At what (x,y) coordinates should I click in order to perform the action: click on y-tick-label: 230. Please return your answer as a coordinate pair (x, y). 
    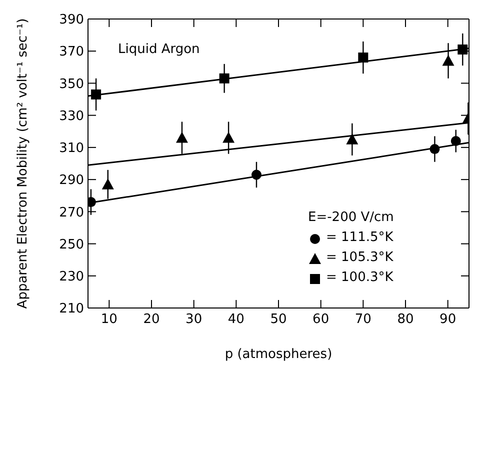
    Looking at the image, I should click on (71, 277).